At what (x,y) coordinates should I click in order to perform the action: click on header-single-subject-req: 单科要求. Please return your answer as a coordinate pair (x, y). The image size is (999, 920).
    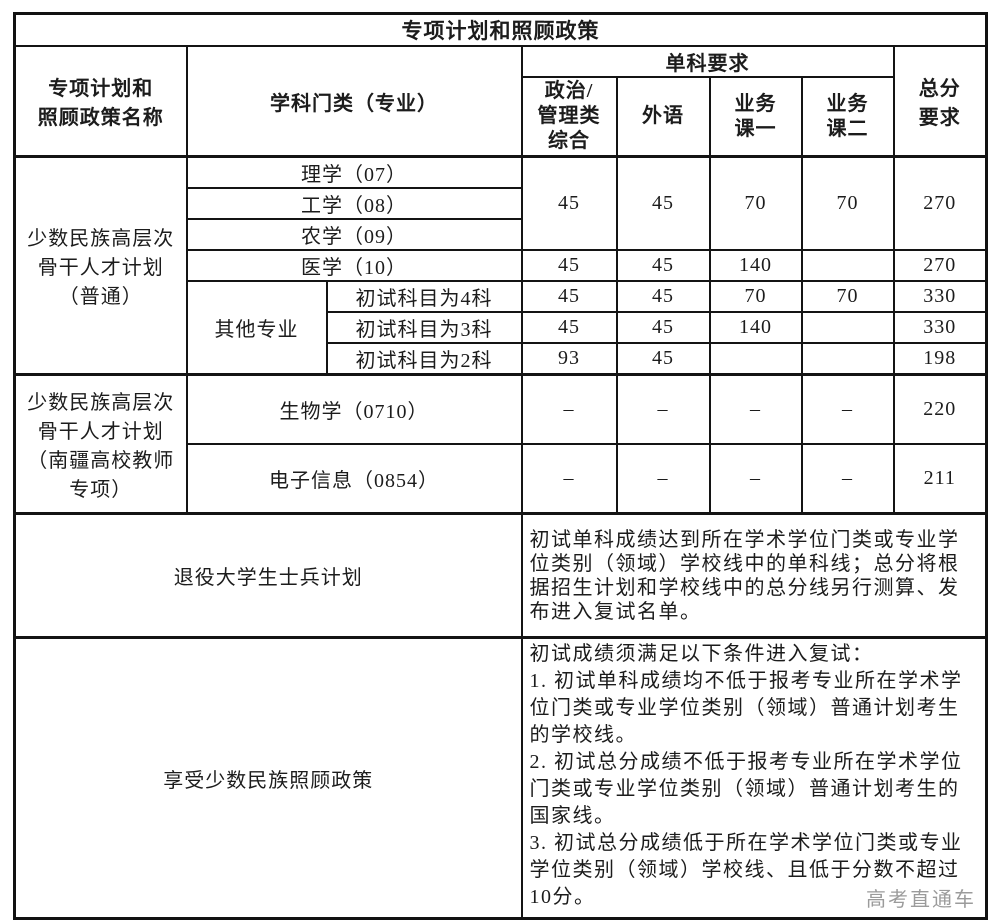
    Looking at the image, I should click on (707, 61).